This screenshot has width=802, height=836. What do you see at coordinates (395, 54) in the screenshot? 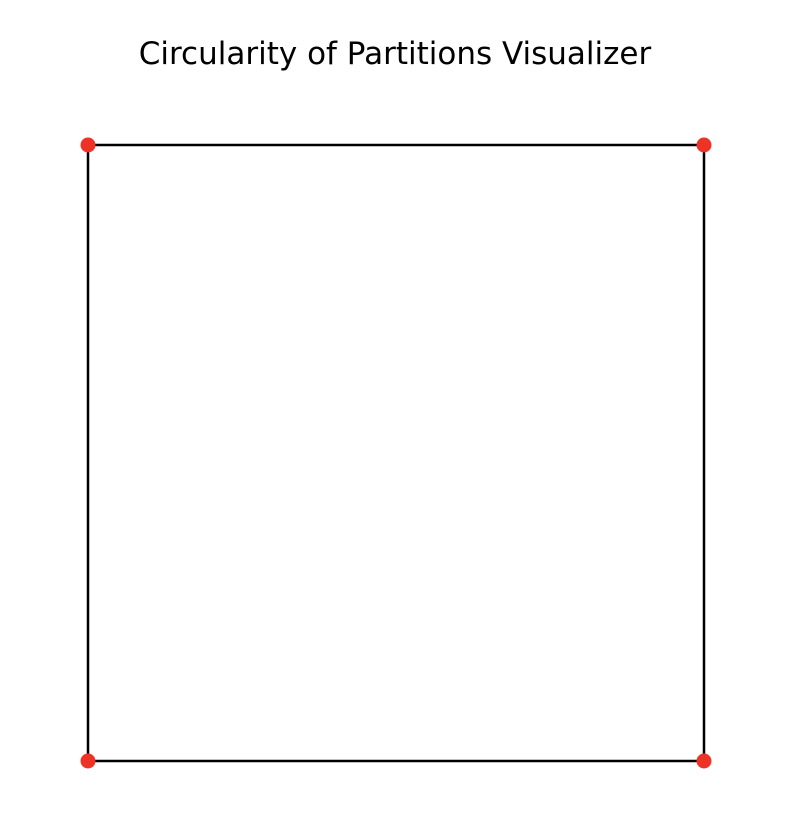
I see `page-title: Circularity of Partitions Visualizer` at bounding box center [395, 54].